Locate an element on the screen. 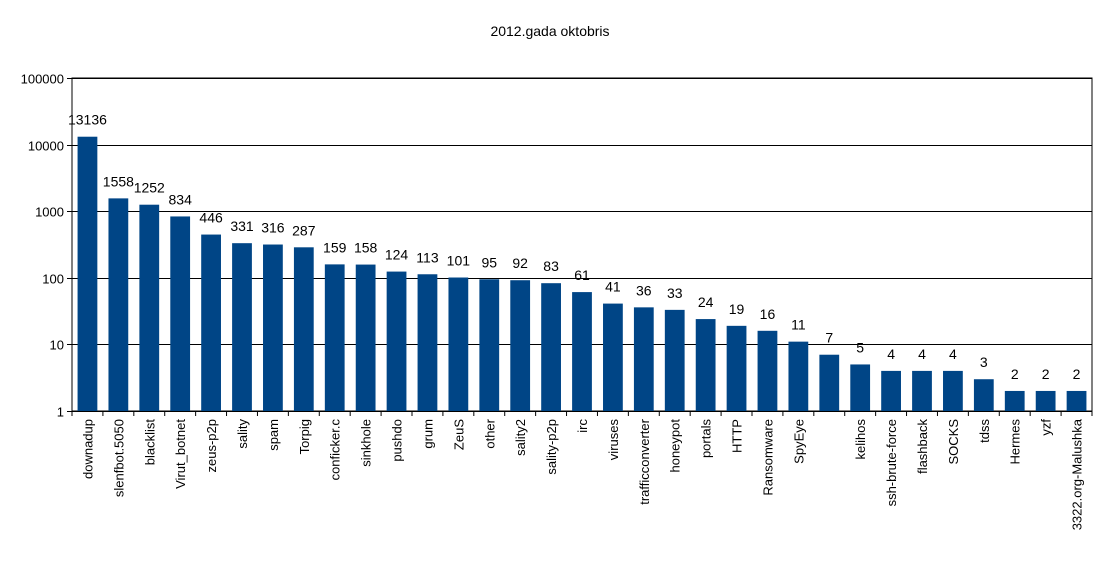 Image resolution: width=1101 pixels, height=574 pixels. category-label: trafficconverter is located at coordinates (644, 461).